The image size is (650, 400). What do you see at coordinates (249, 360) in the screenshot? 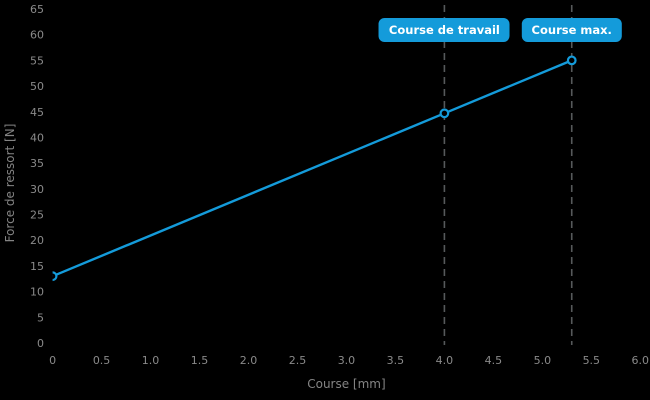
I see `x-tick-label: 2.0` at bounding box center [249, 360].